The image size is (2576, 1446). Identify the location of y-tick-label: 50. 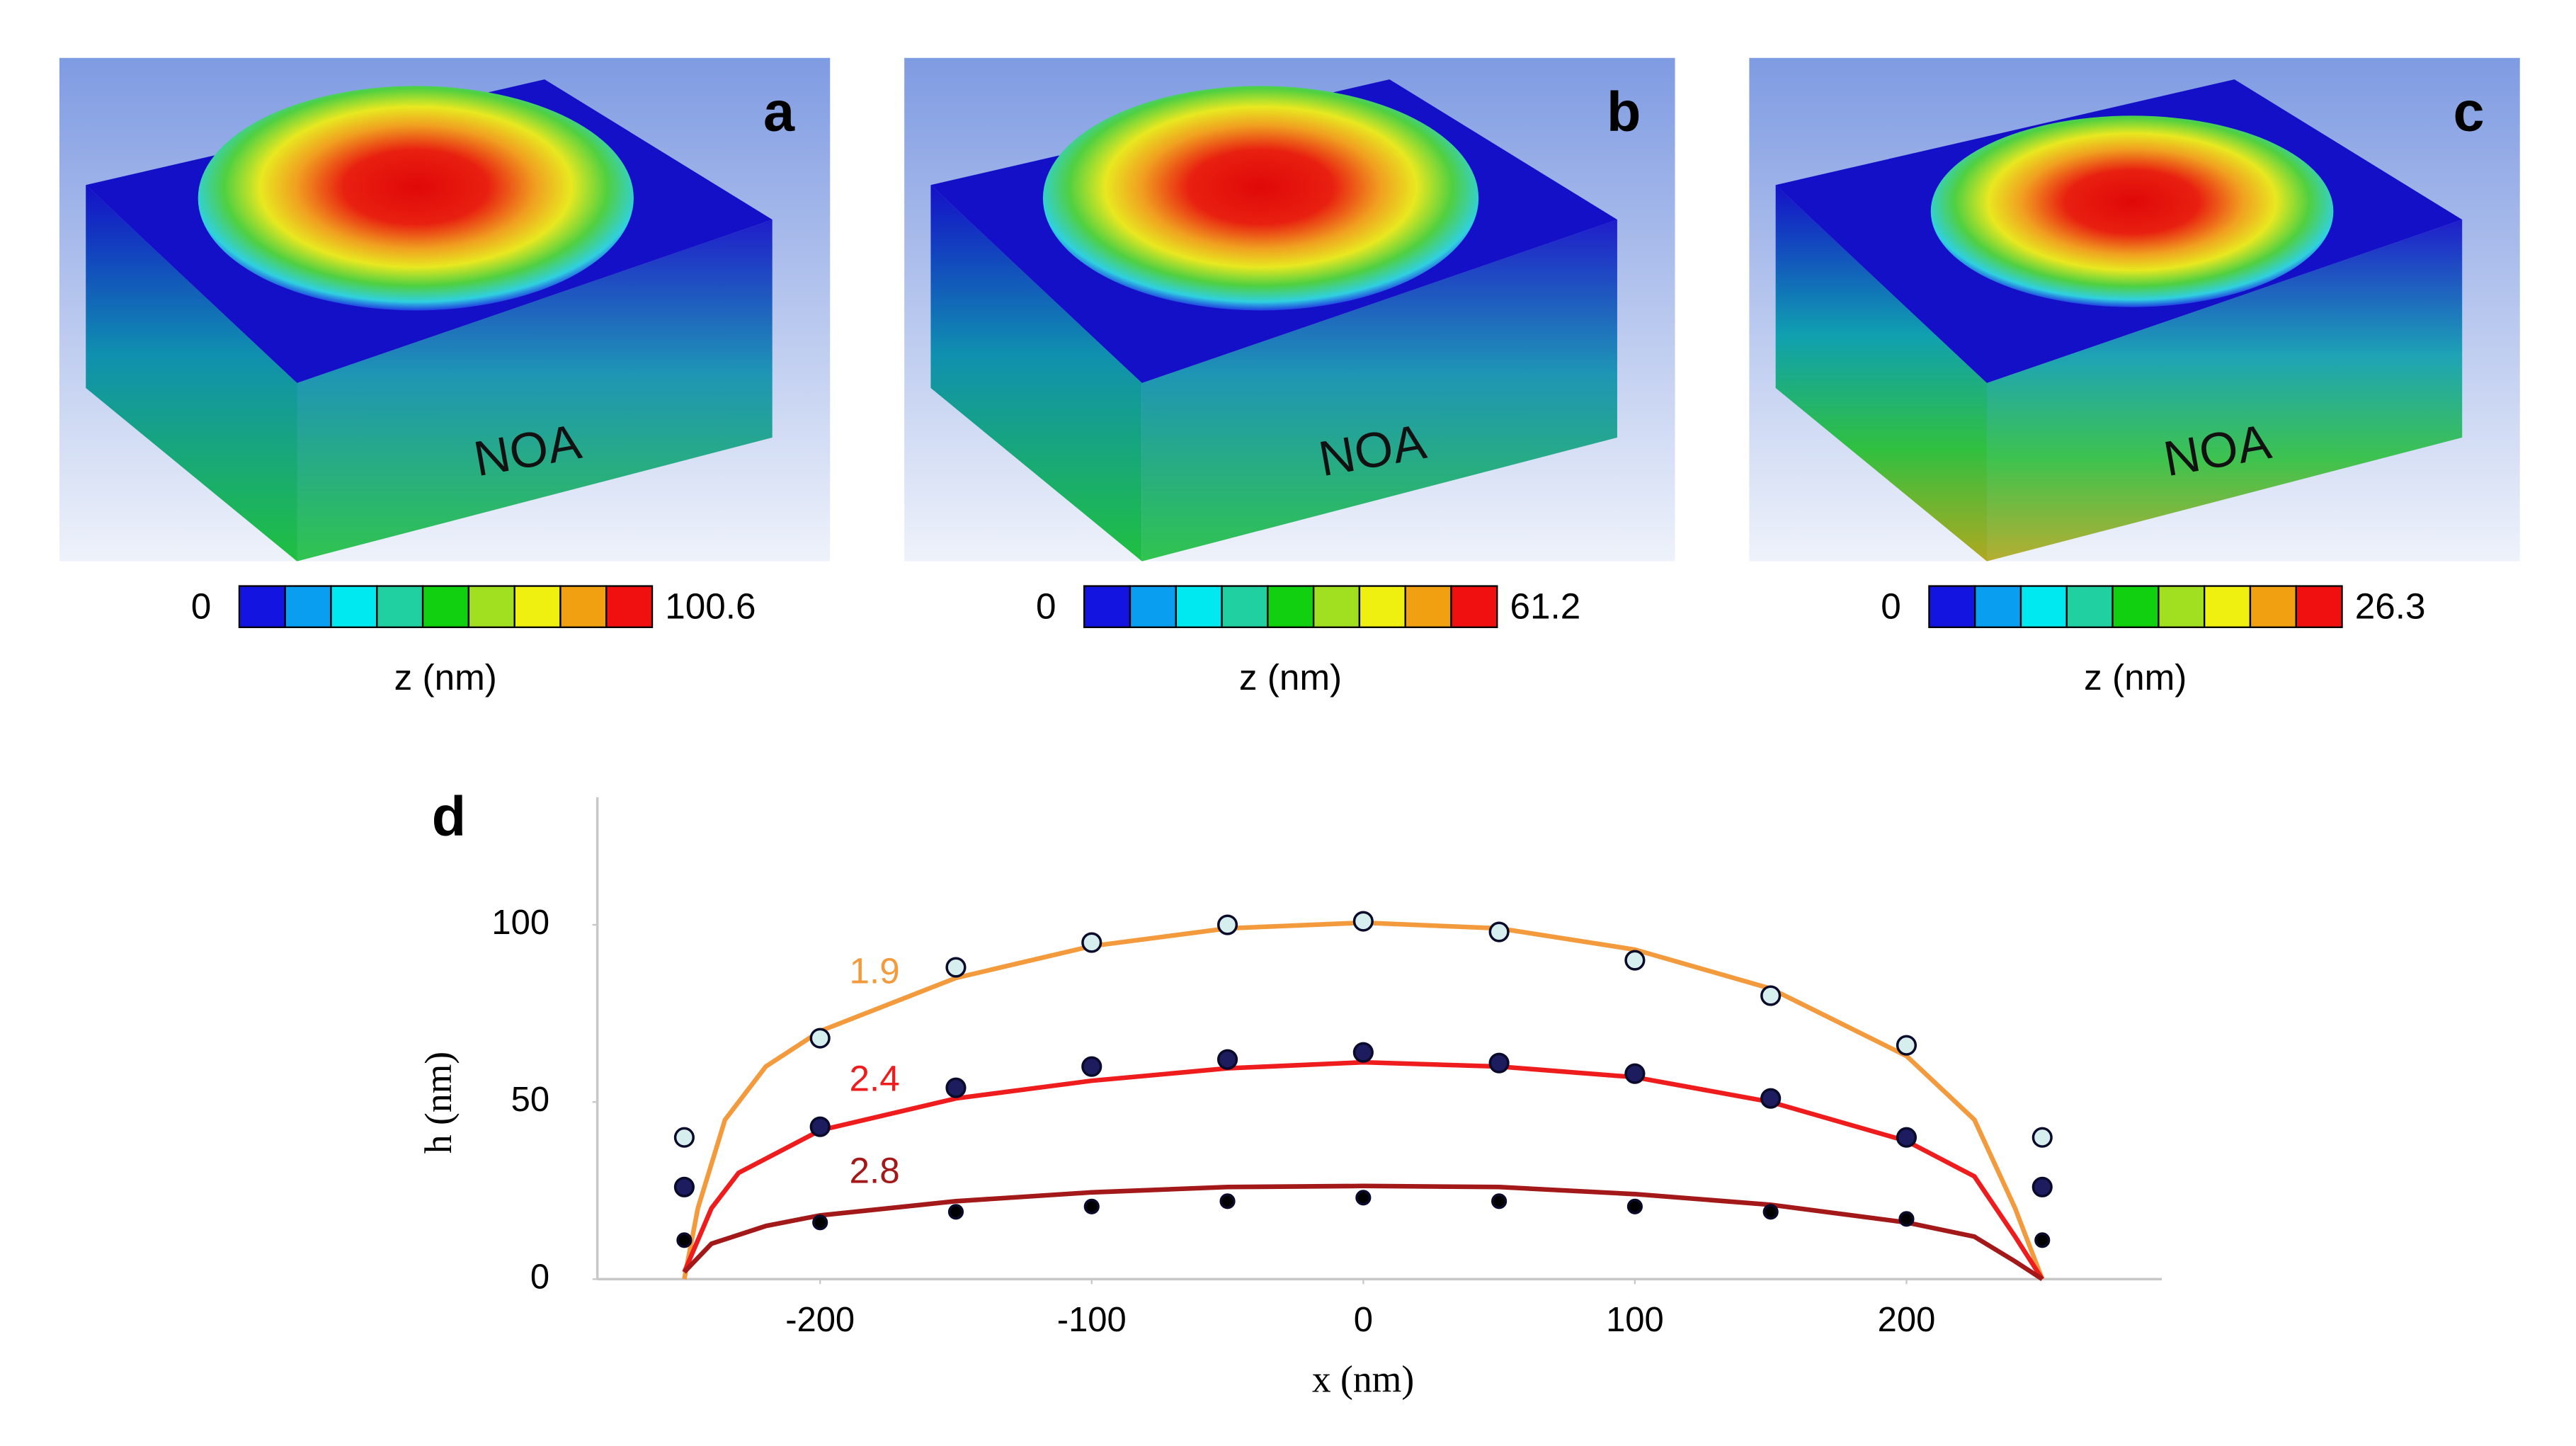
(530, 1100).